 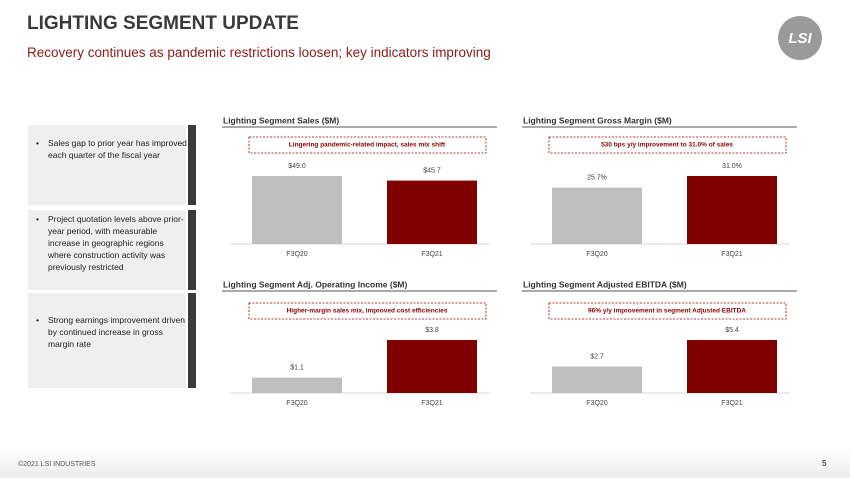 I want to click on value-label: 25.7%, so click(x=597, y=177).